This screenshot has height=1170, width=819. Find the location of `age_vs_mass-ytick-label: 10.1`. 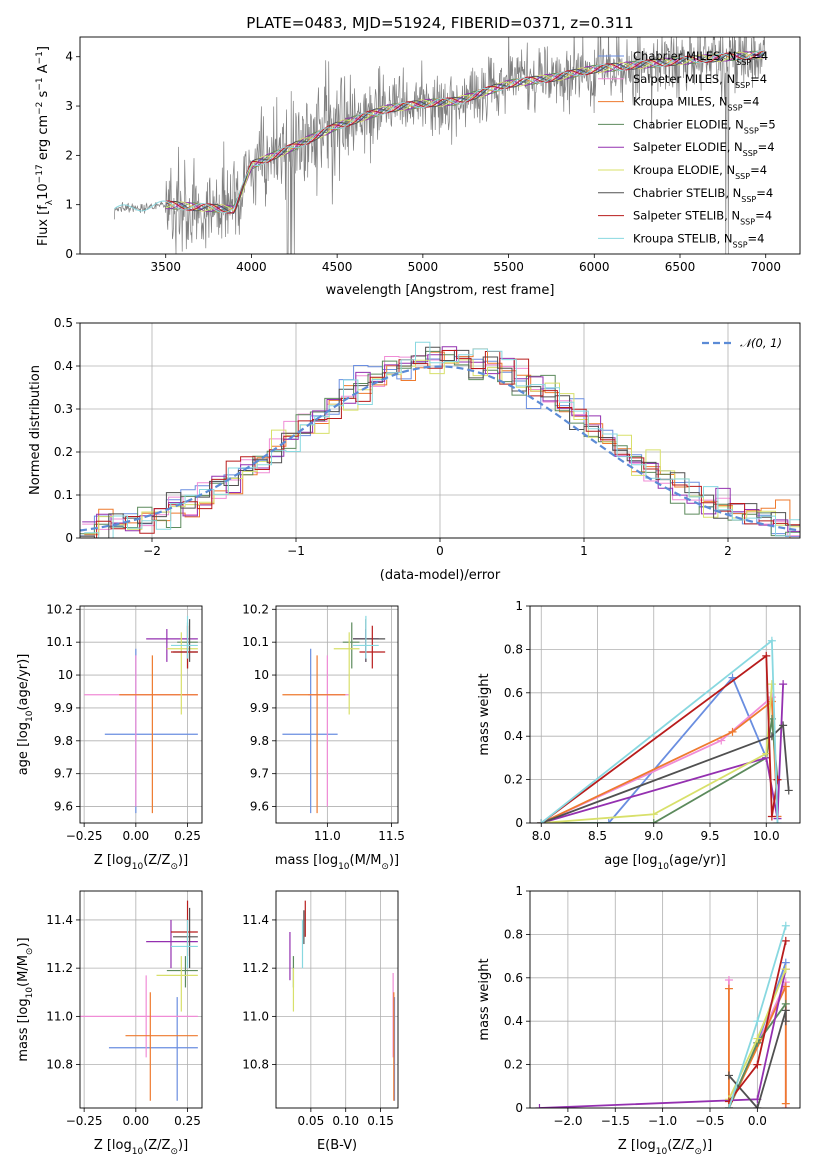

age_vs_mass-ytick-label: 10.1 is located at coordinates (255, 642).